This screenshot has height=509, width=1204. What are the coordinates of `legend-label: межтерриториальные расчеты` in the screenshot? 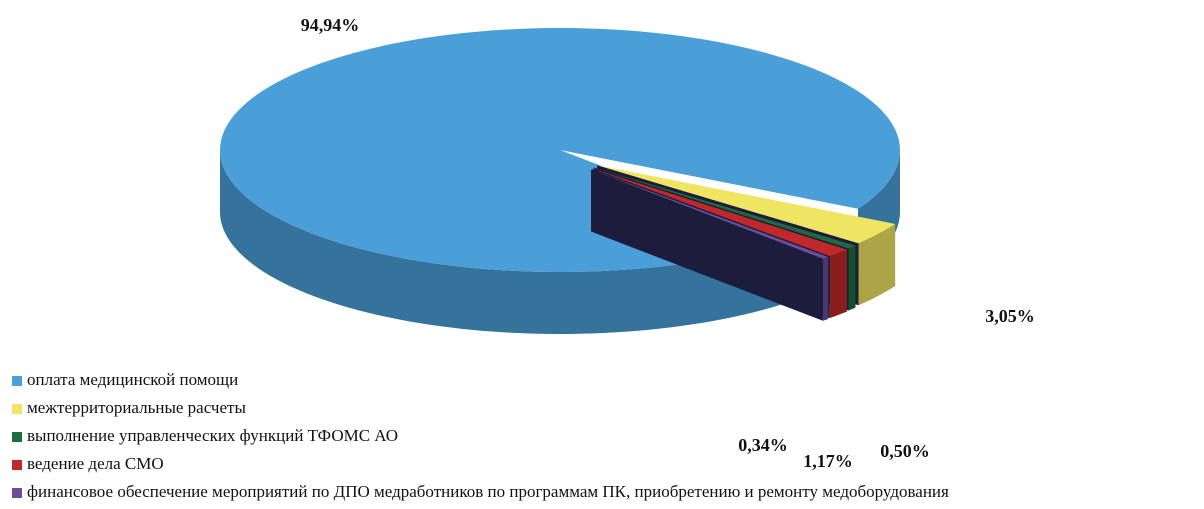 It's located at (136, 407).